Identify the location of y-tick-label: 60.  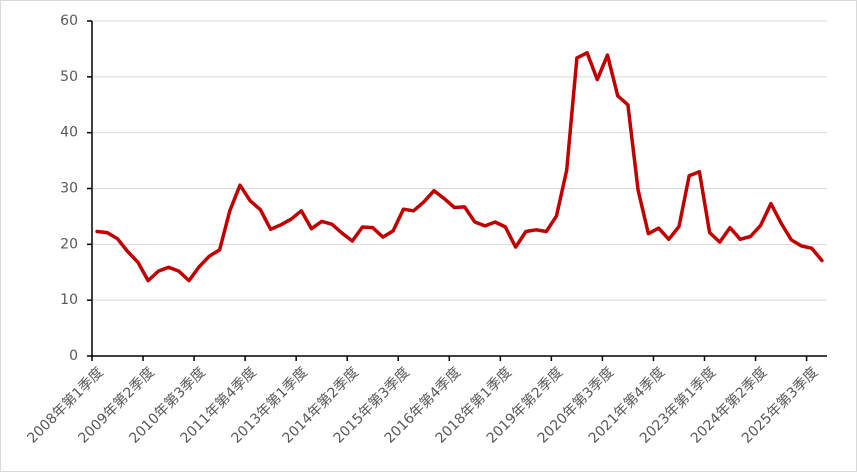
(69, 21).